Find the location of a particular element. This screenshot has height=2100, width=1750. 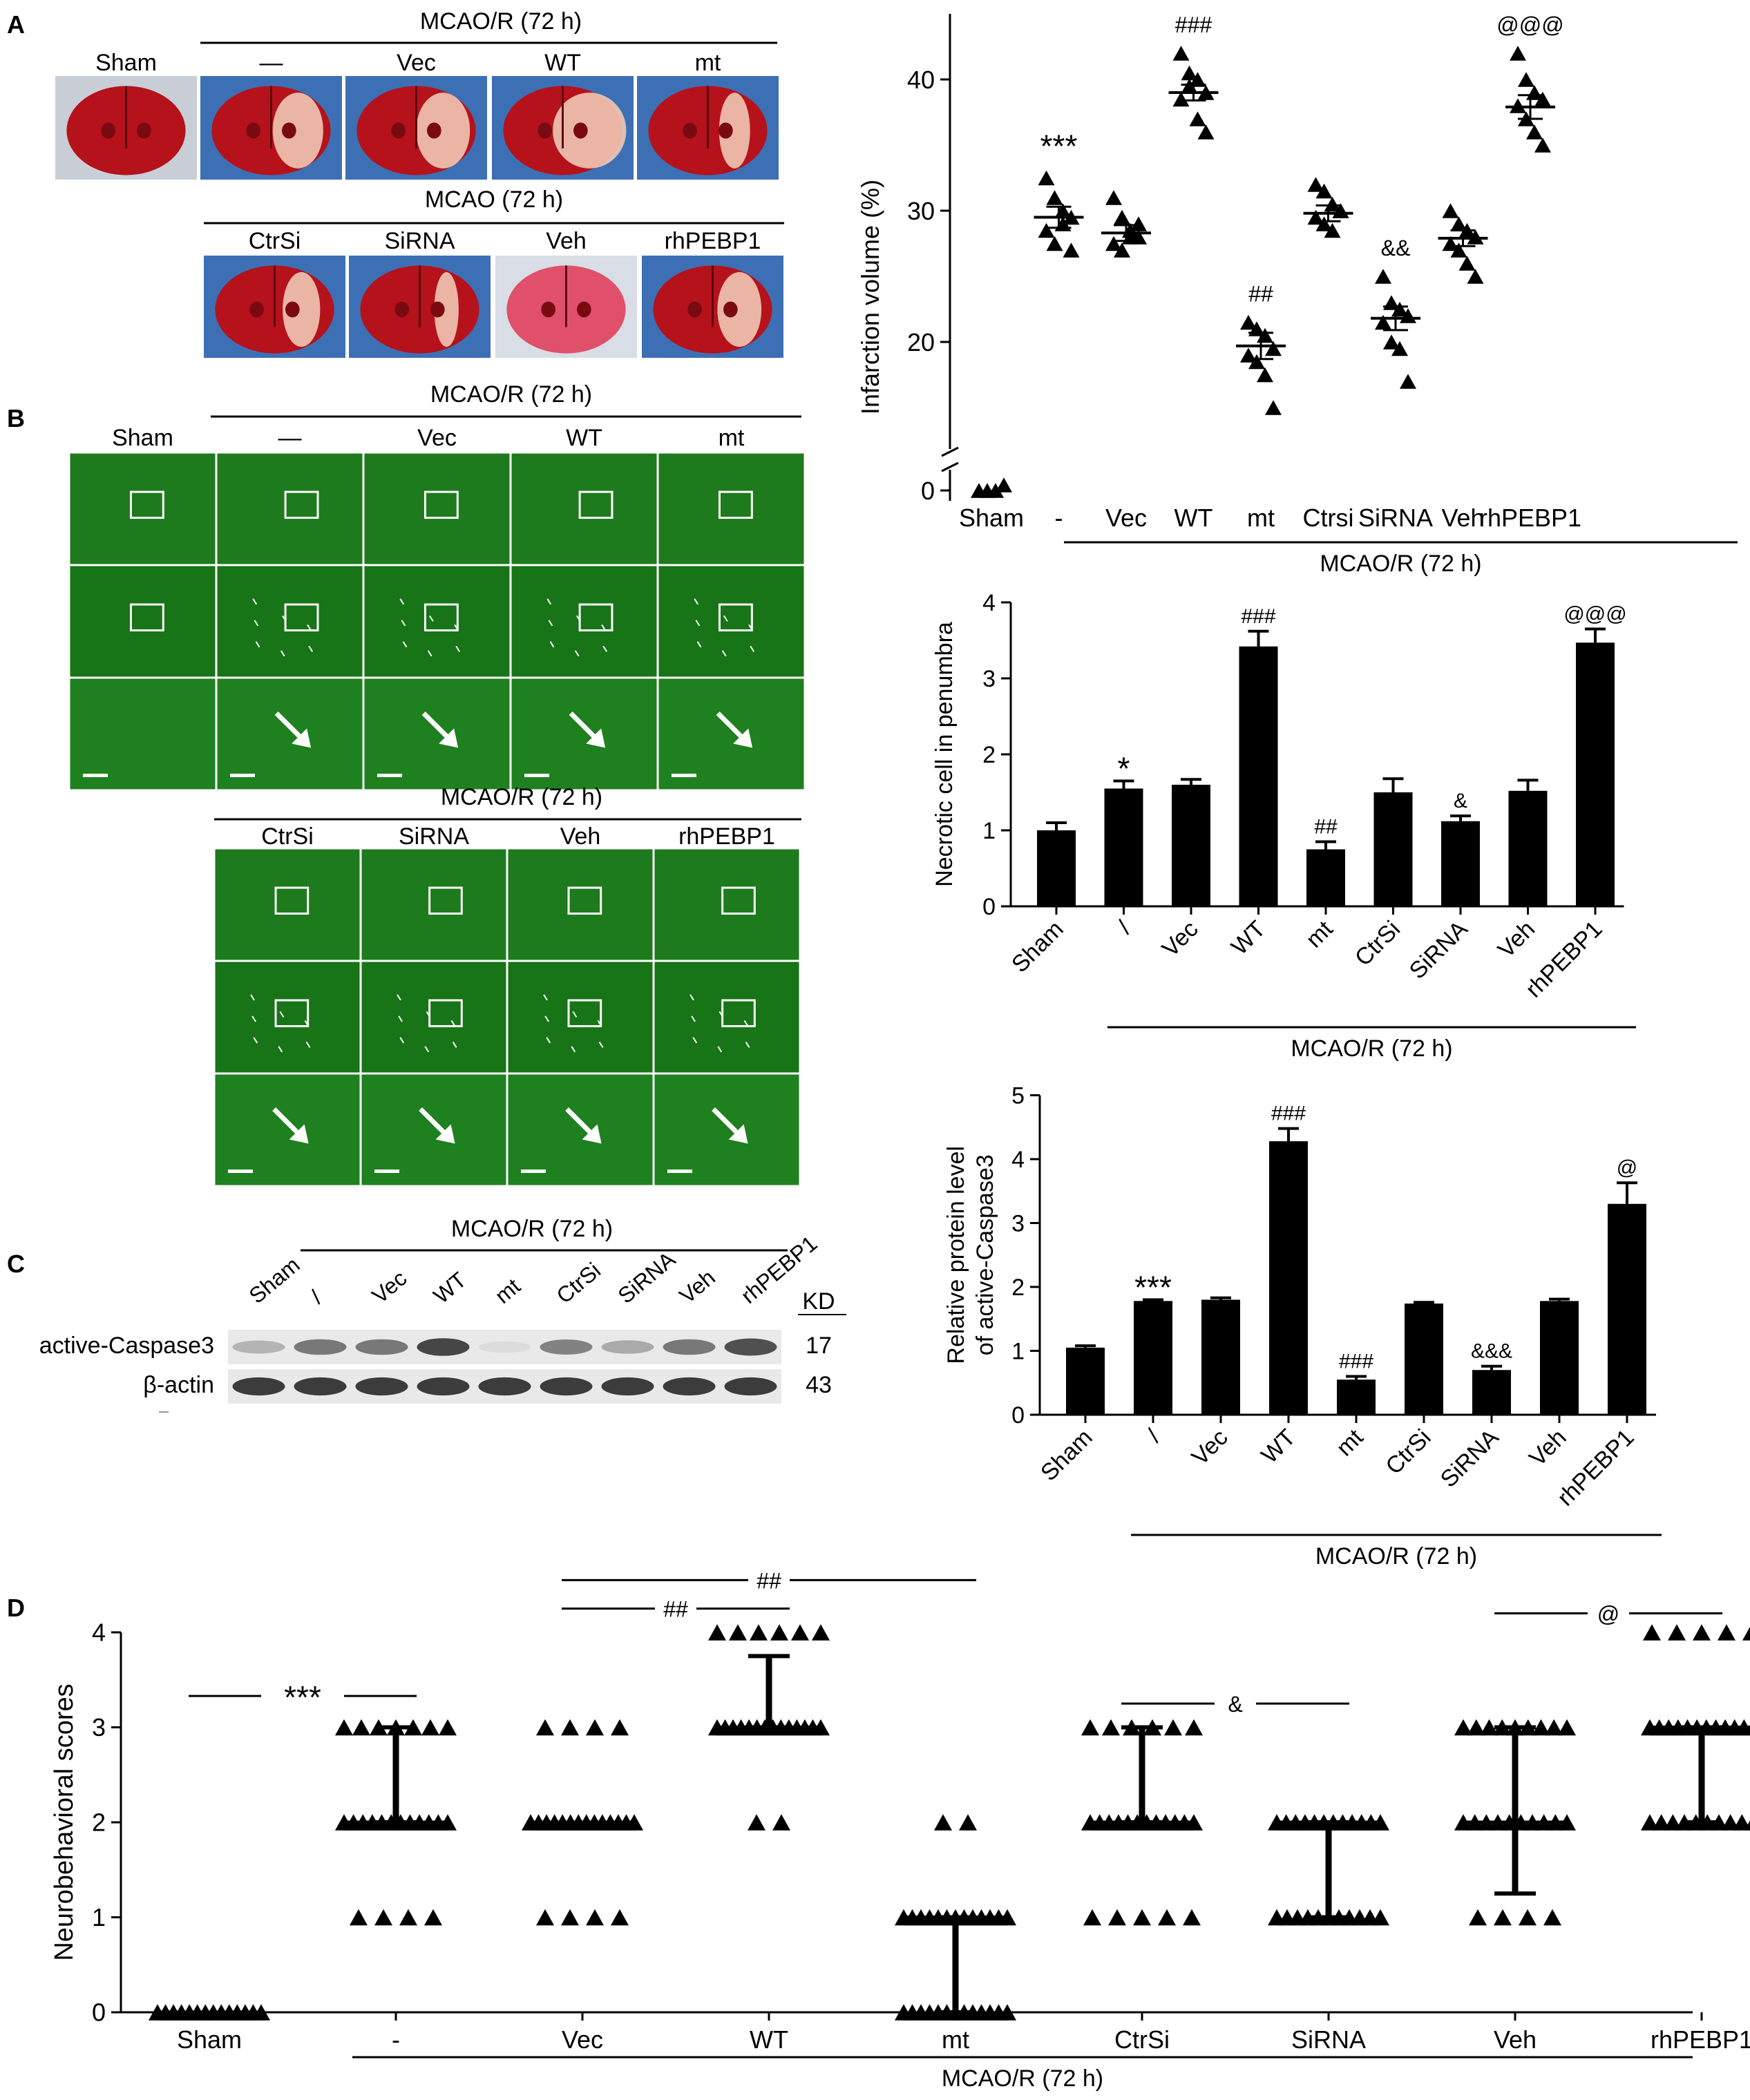

panel-b-label-wt: WT is located at coordinates (584, 438).